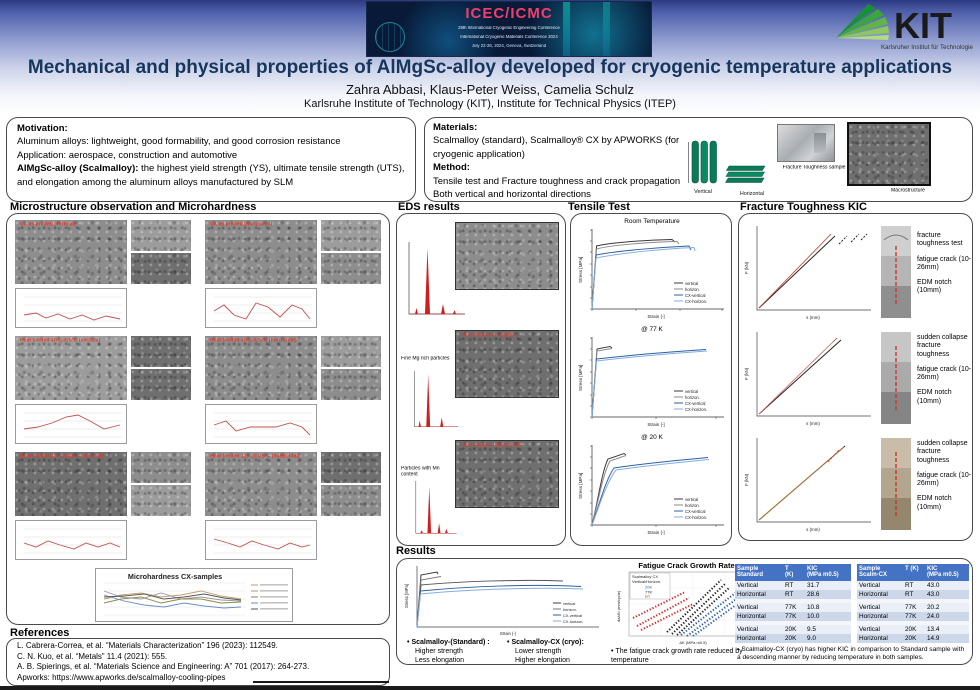 The height and width of the screenshot is (690, 980). What do you see at coordinates (507, 256) in the screenshot?
I see `eds-sem-image` at bounding box center [507, 256].